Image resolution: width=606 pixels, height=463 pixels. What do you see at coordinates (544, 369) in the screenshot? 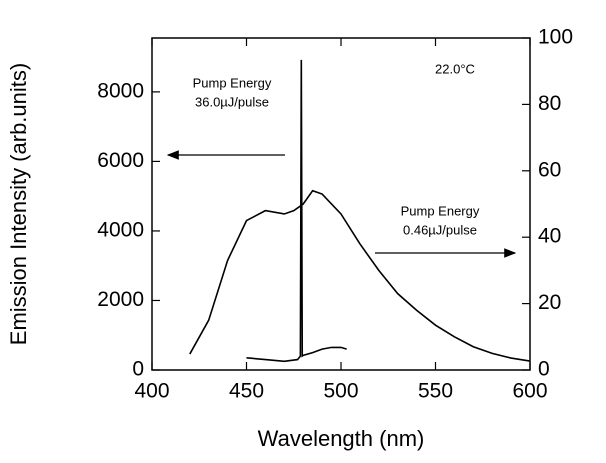
I see `y2-tick-label: 0` at bounding box center [544, 369].